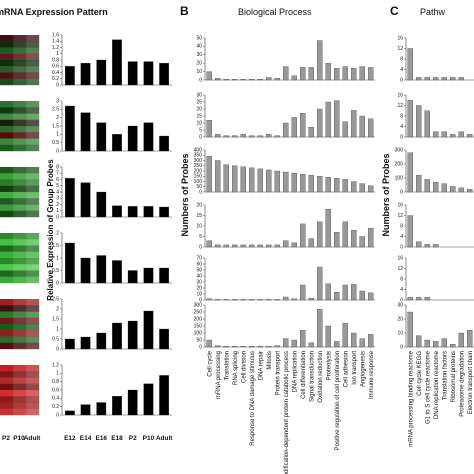 Image resolution: width=474 pixels, height=474 pixels. What do you see at coordinates (117, 438) in the screenshot?
I see `x-tick-label: E18` at bounding box center [117, 438].